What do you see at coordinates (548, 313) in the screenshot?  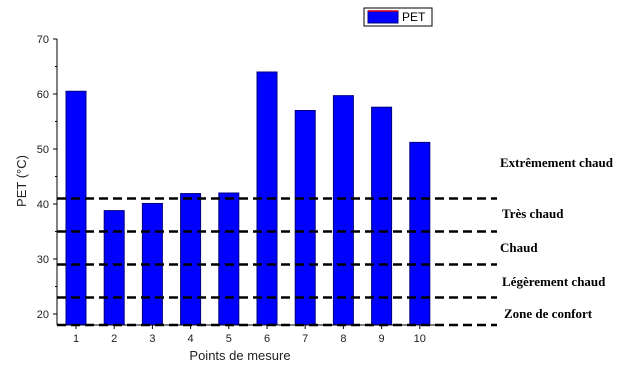 I see `zone-label-zone-de-confort: Zone de confort` at bounding box center [548, 313].